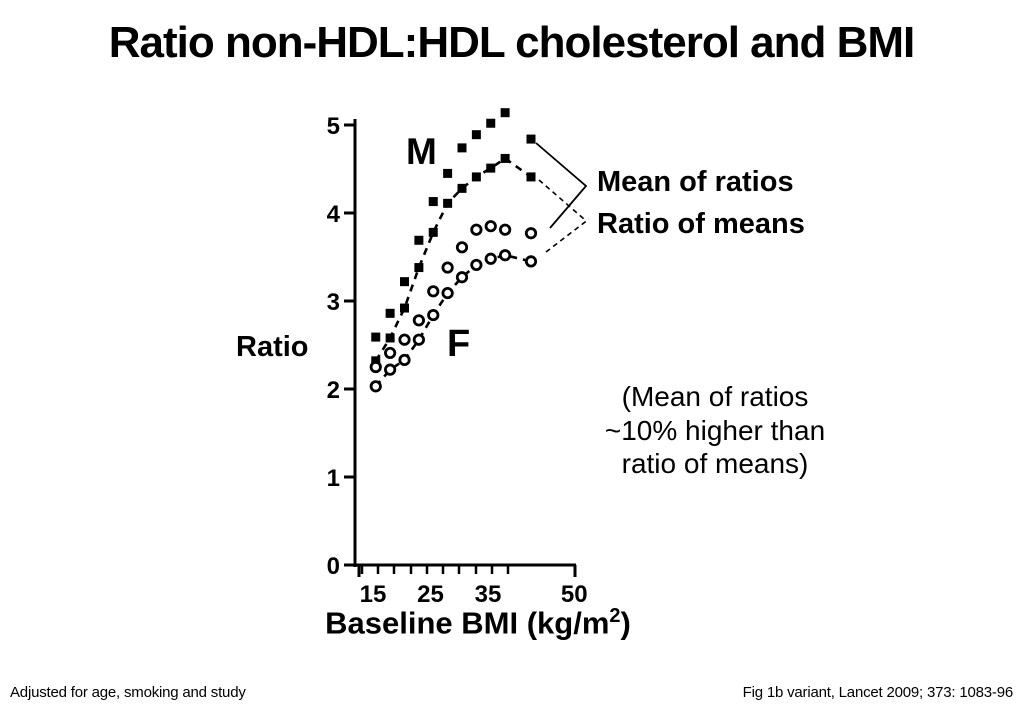 The height and width of the screenshot is (708, 1023). I want to click on callout-dashed-ratio-of-means-top, so click(561, 199).